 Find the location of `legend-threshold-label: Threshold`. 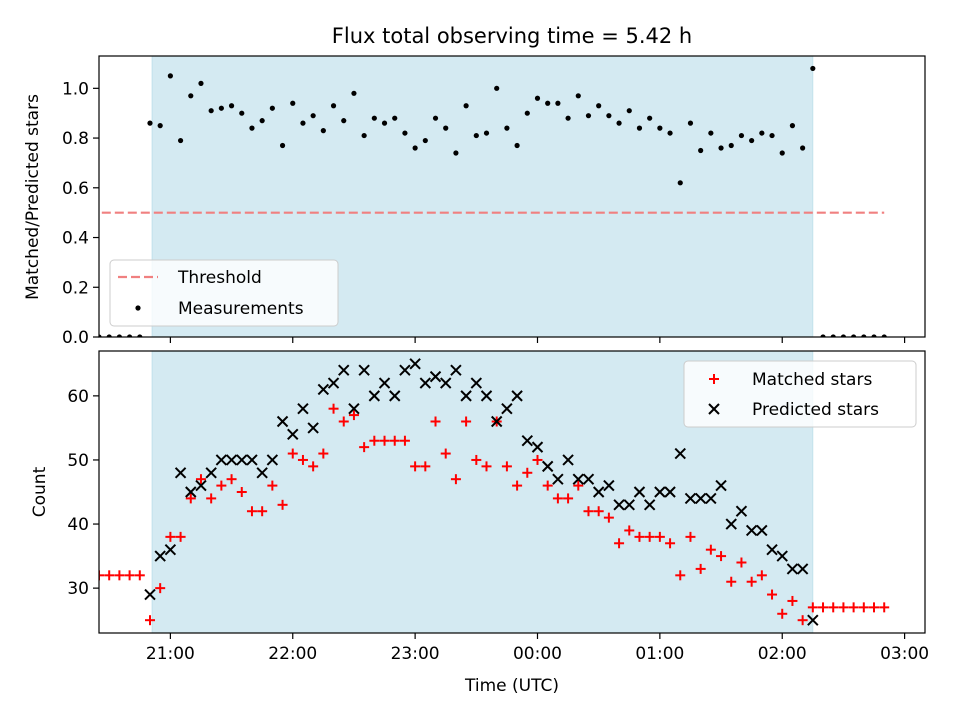

legend-threshold-label: Threshold is located at coordinates (219, 278).